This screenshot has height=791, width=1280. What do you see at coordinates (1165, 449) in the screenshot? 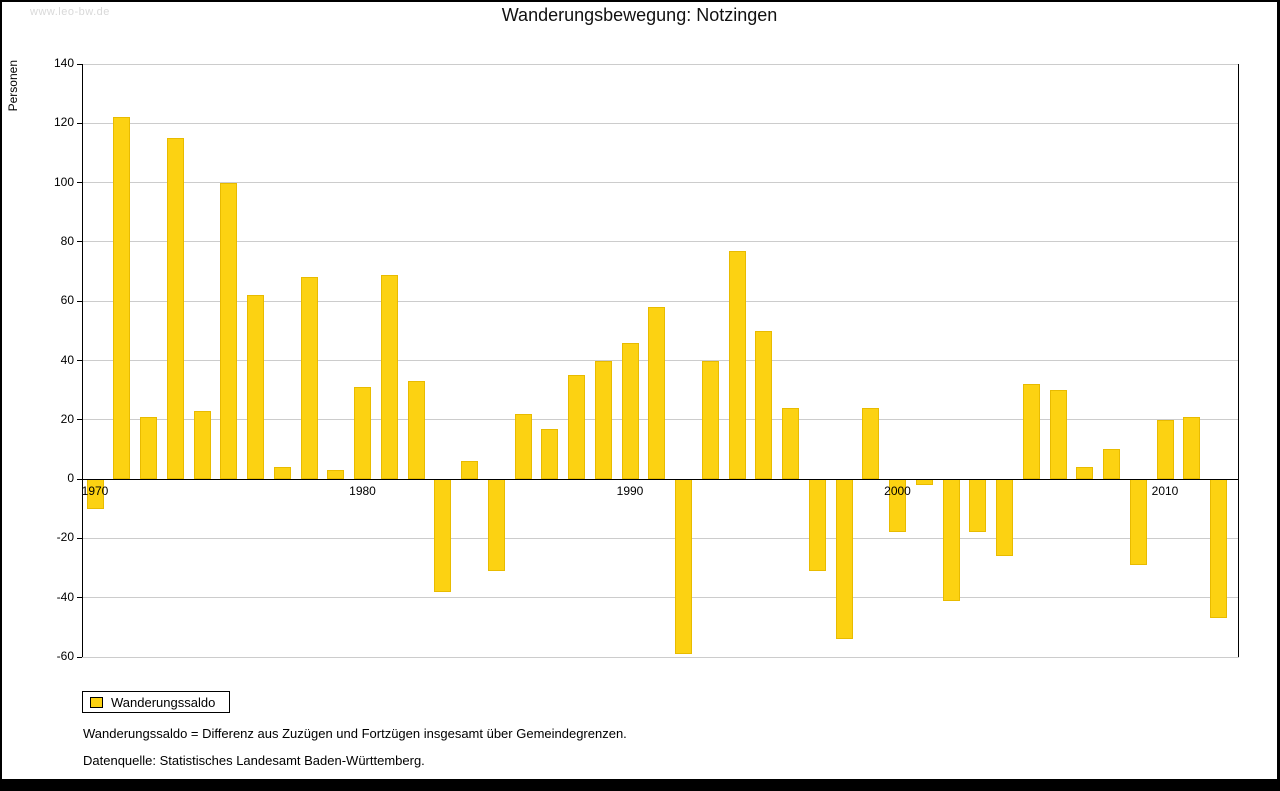
I see `bar-2010` at bounding box center [1165, 449].